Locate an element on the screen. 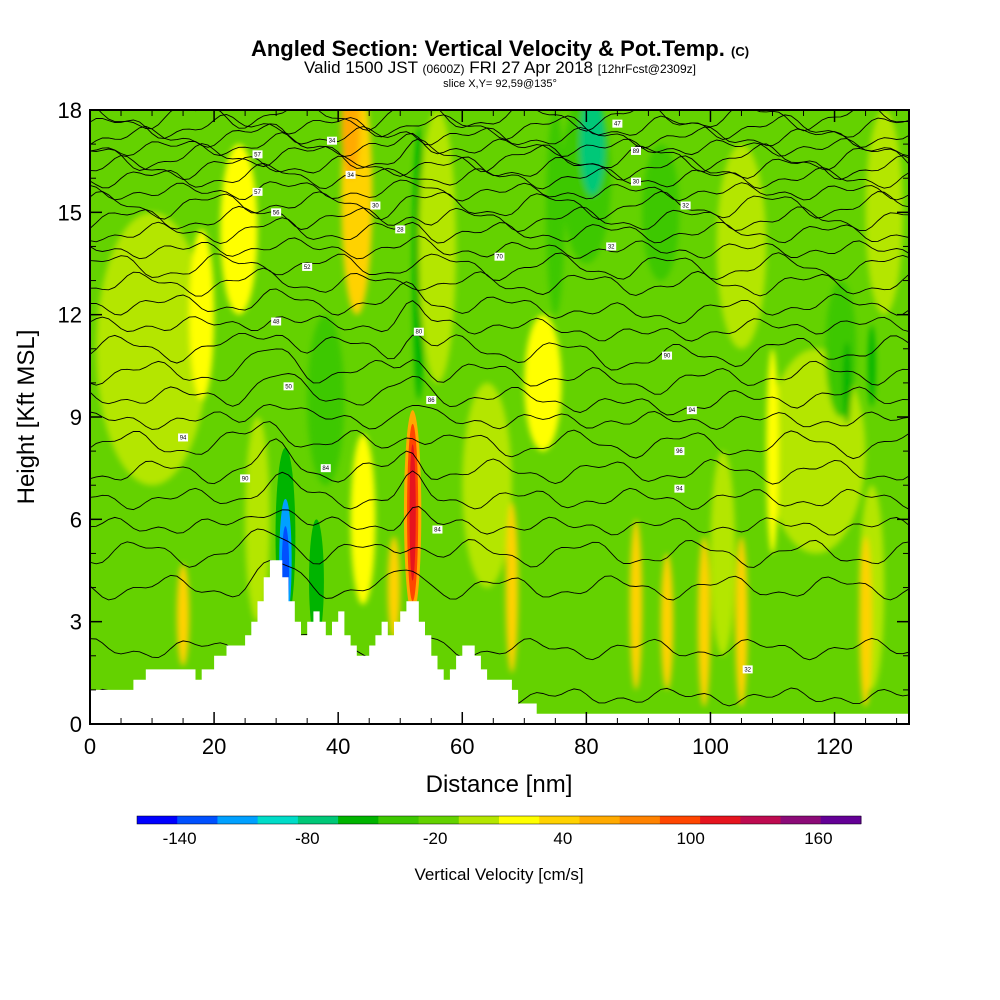 Image resolution: width=1000 pixels, height=1000 pixels. y-axis-label: Height [Kft MSL] is located at coordinates (26, 417).